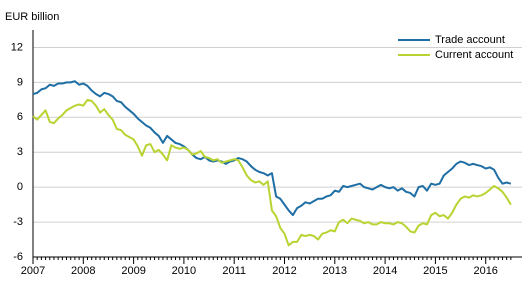  I want to click on y-axis-label: EUR billion, so click(32, 17).